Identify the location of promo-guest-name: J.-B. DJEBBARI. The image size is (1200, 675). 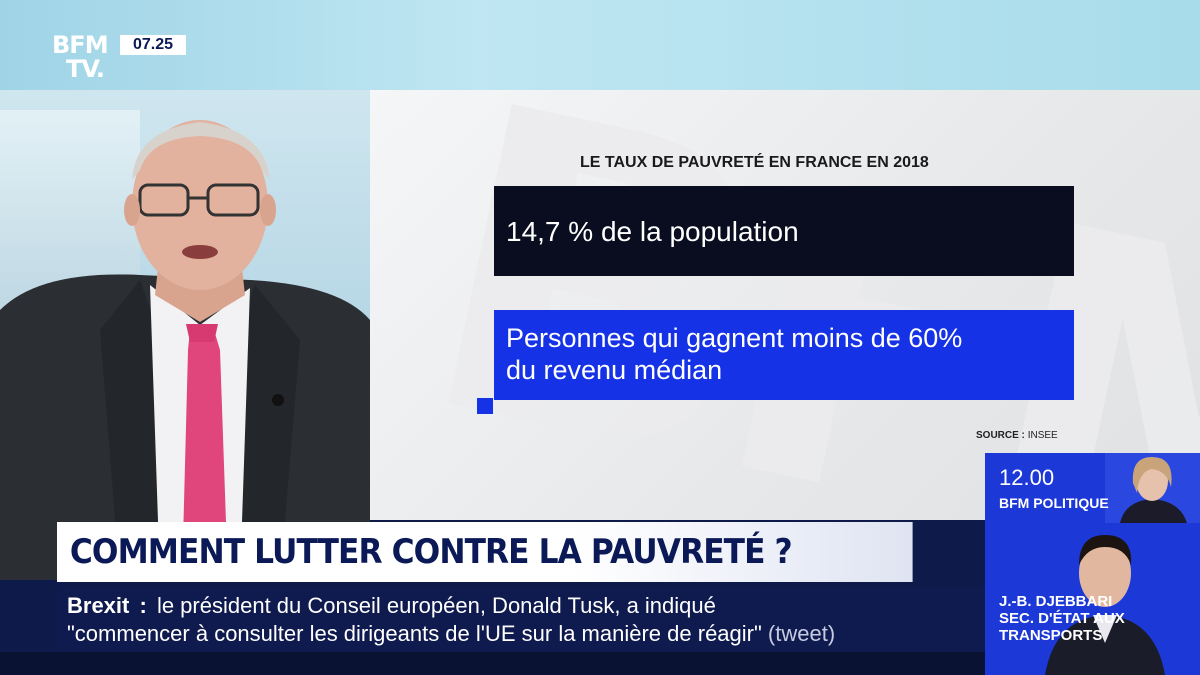
(1056, 601).